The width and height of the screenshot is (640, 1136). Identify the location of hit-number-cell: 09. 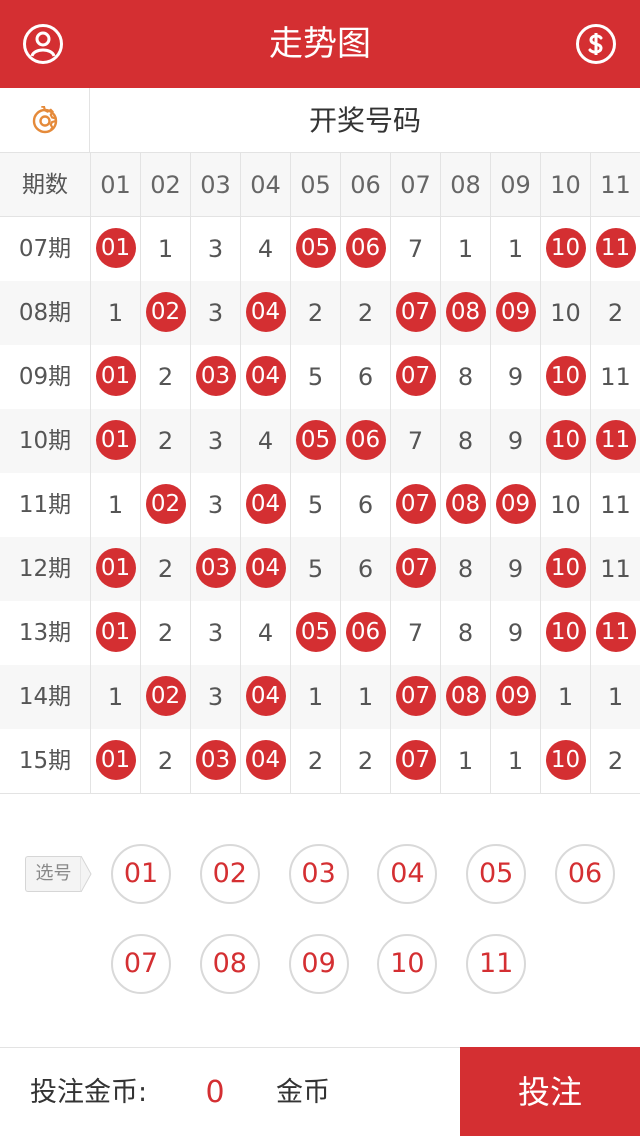
(516, 313).